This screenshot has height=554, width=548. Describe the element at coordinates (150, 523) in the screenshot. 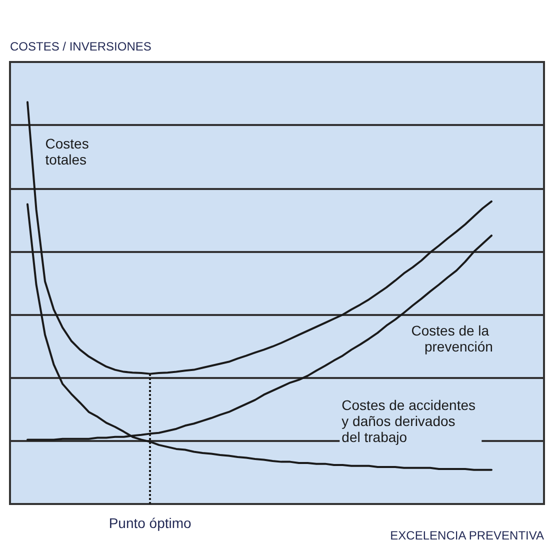

I see `annotation: Punto óptimo` at that location.